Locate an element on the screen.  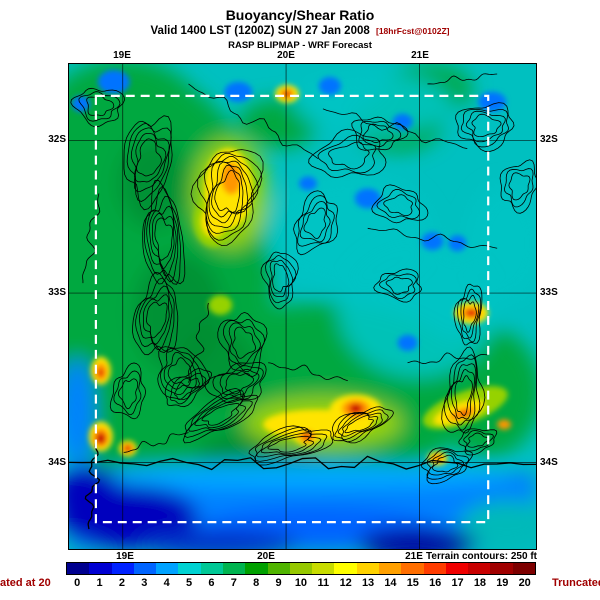
lon-tick-bottom-0: 19E is located at coordinates (125, 556).